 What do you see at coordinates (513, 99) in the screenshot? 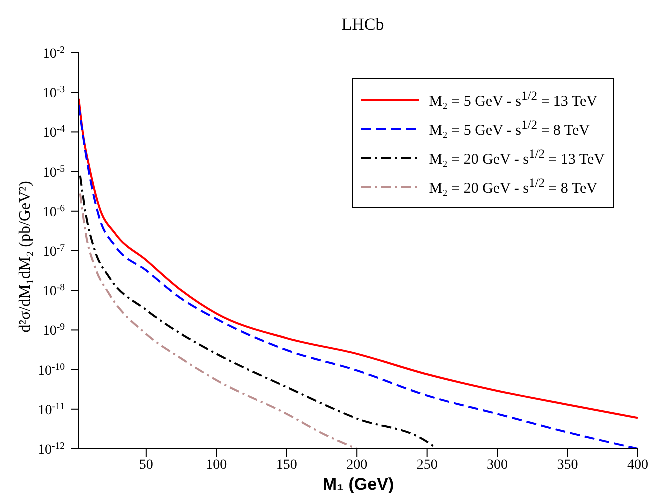
I see `legend-label: M₂ = 5 GeV - s$^{1/2}$ = 13 TeV` at bounding box center [513, 99].